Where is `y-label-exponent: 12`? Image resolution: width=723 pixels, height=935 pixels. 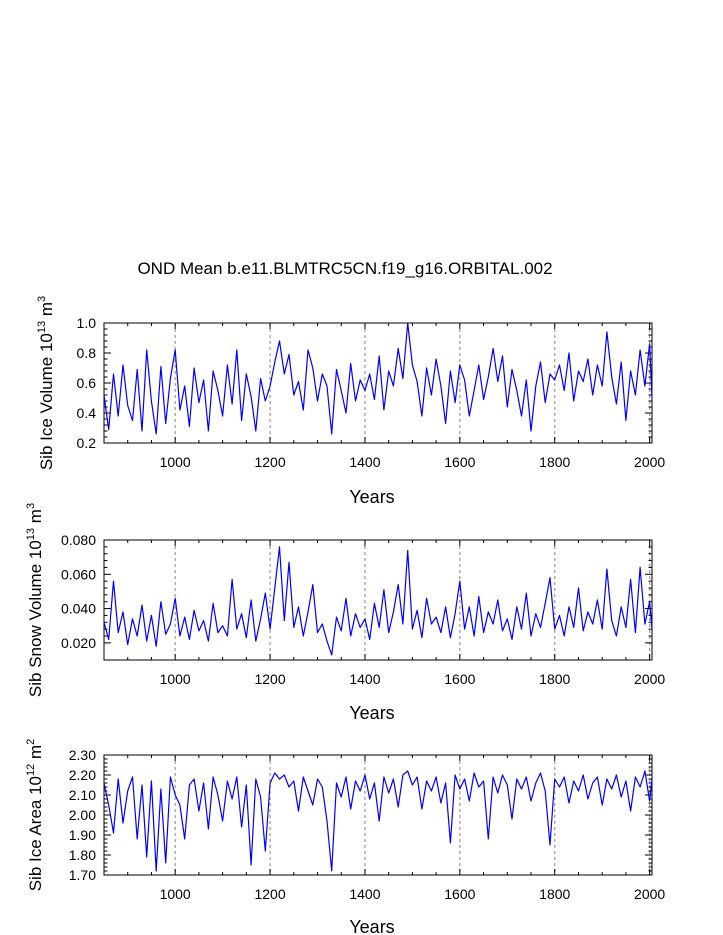 y-label-exponent: 12 is located at coordinates (31, 770).